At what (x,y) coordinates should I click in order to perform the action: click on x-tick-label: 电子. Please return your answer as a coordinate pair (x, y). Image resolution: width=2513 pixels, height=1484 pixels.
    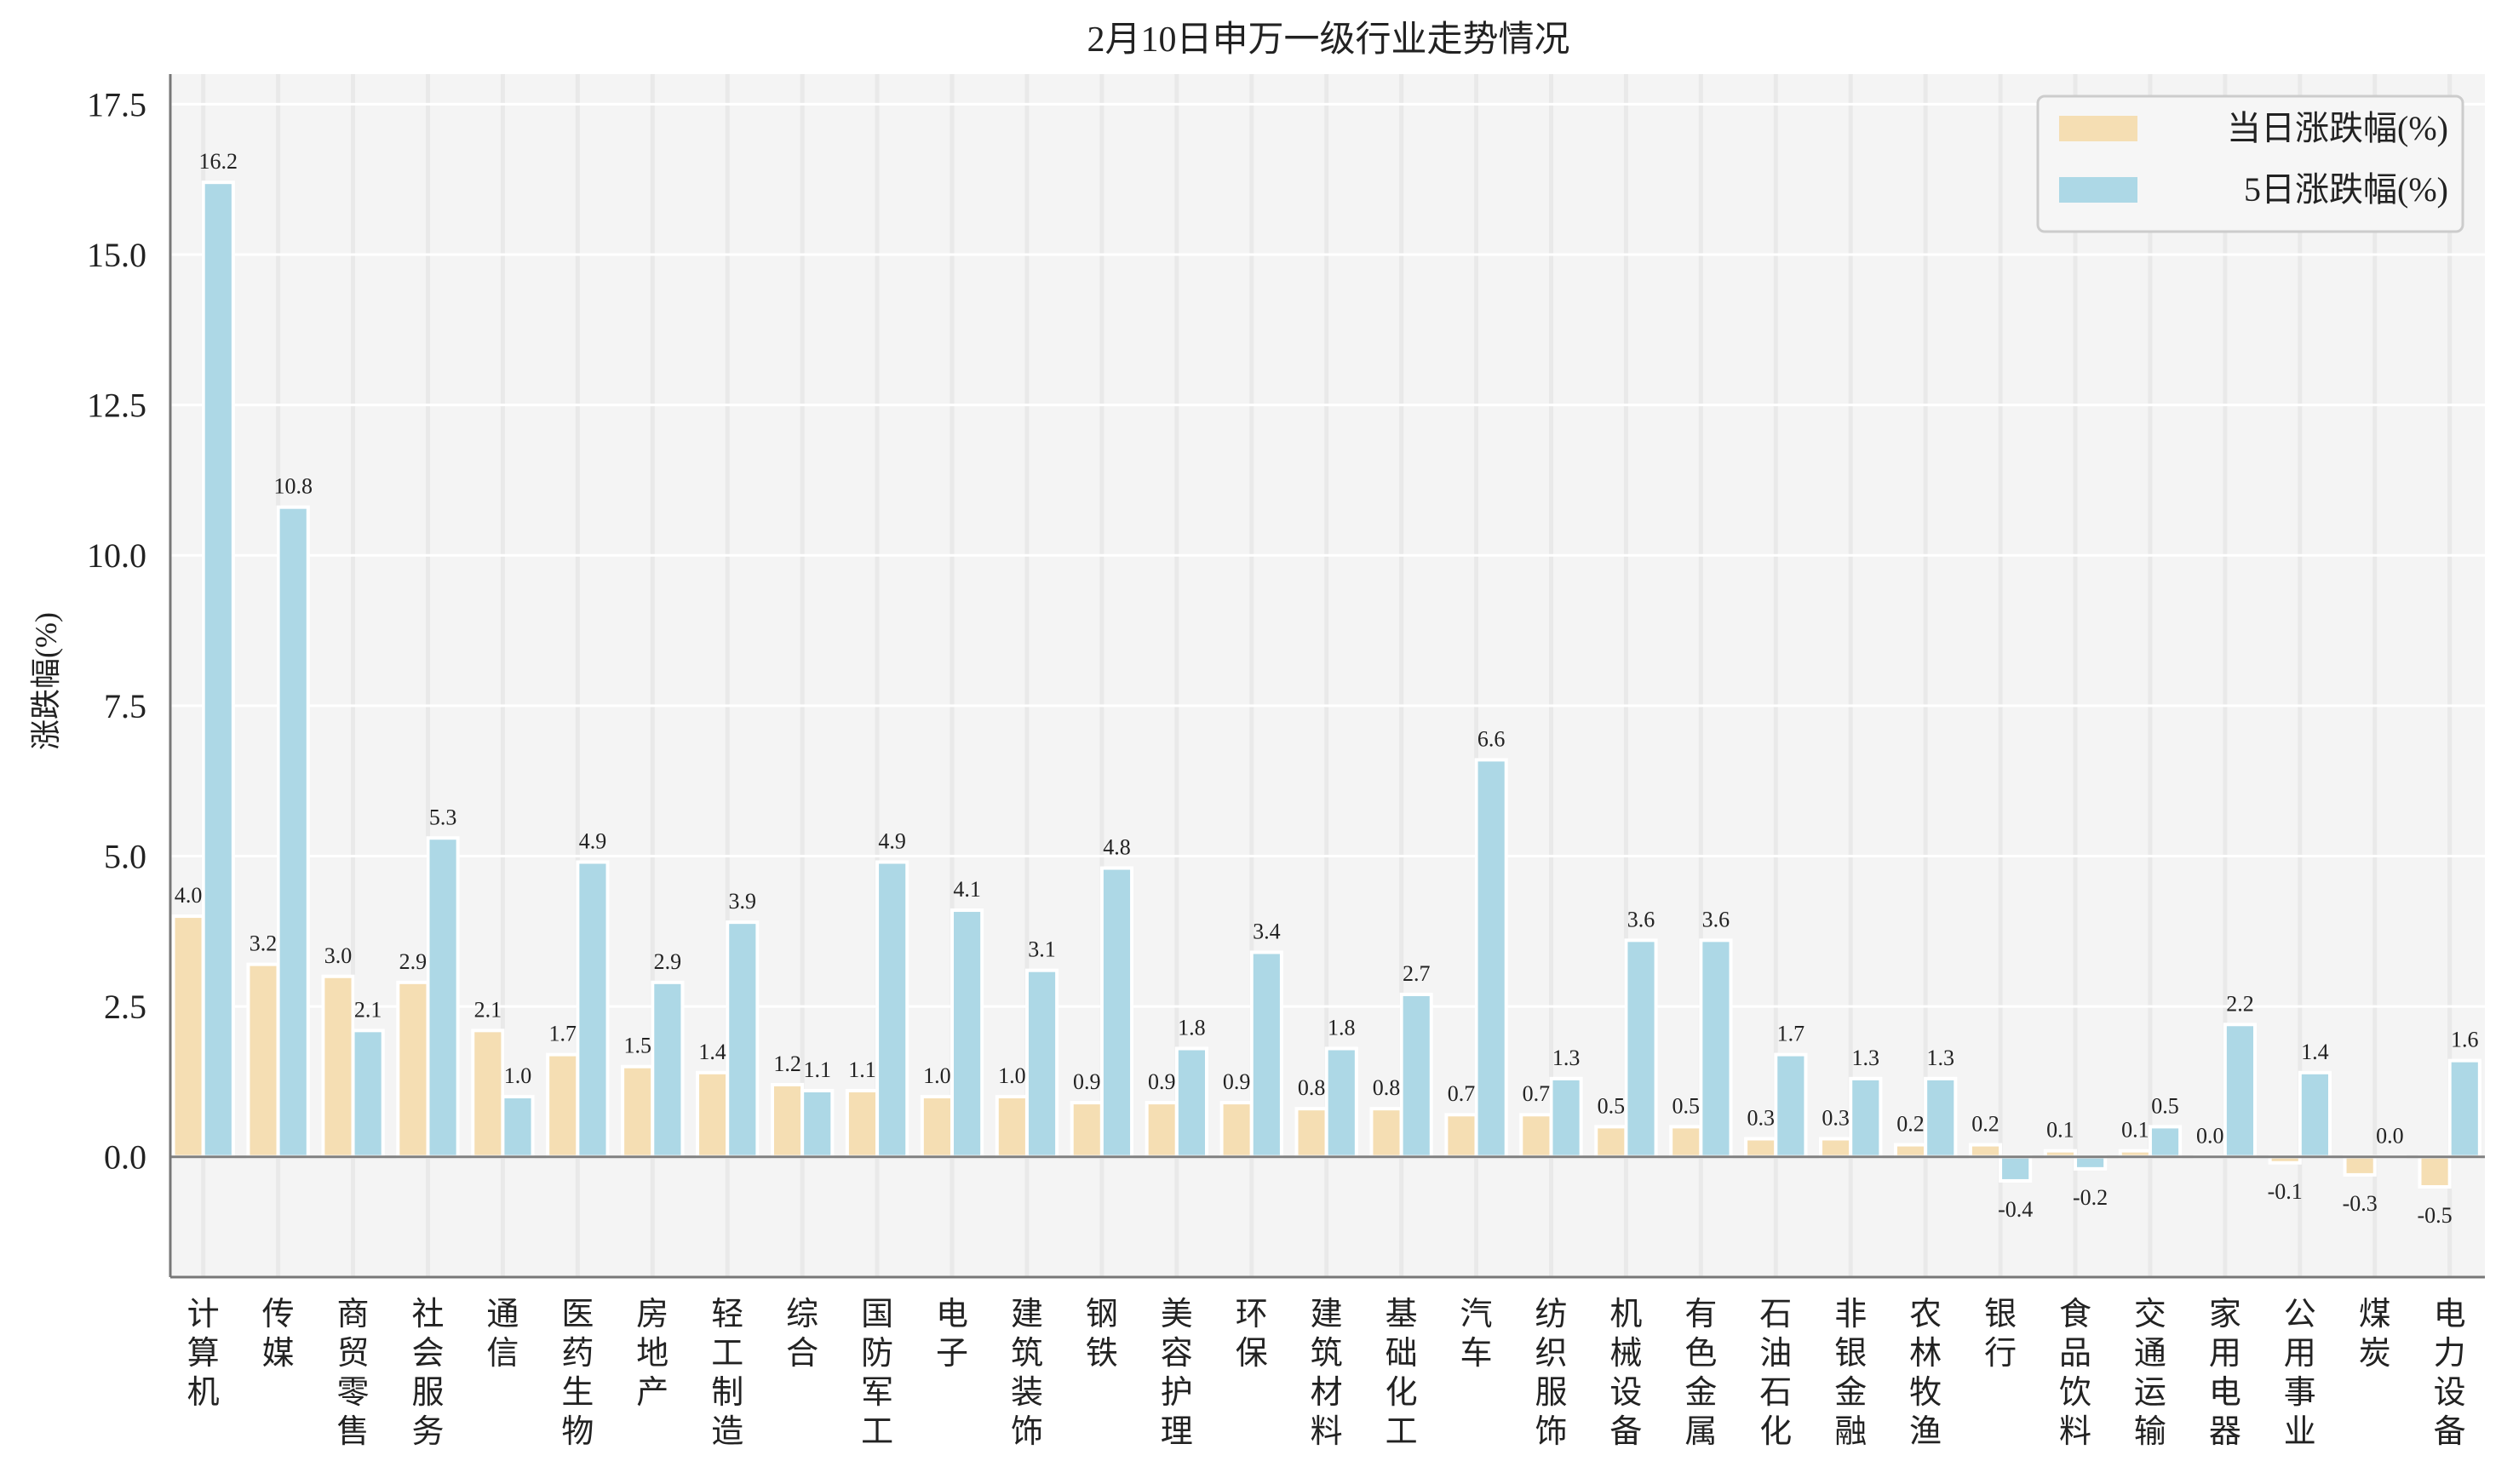
    Looking at the image, I should click on (952, 1334).